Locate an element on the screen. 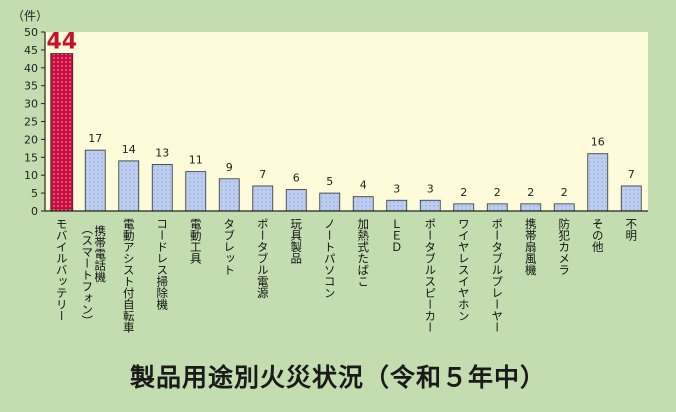  y-tick-label: 45 is located at coordinates (31, 50).